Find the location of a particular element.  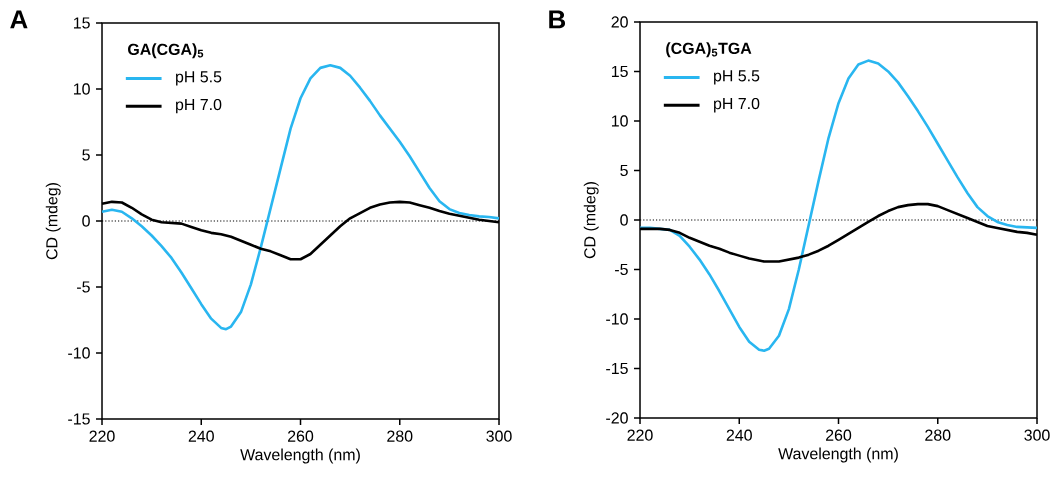

text: B is located at coordinates (557, 19).